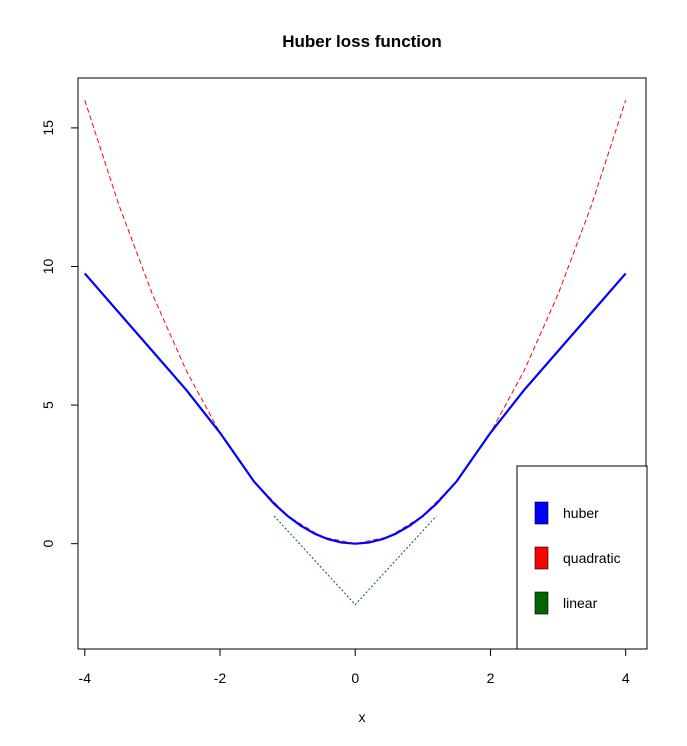 The width and height of the screenshot is (687, 746). I want to click on legend-swatch-quadratic, so click(541, 558).